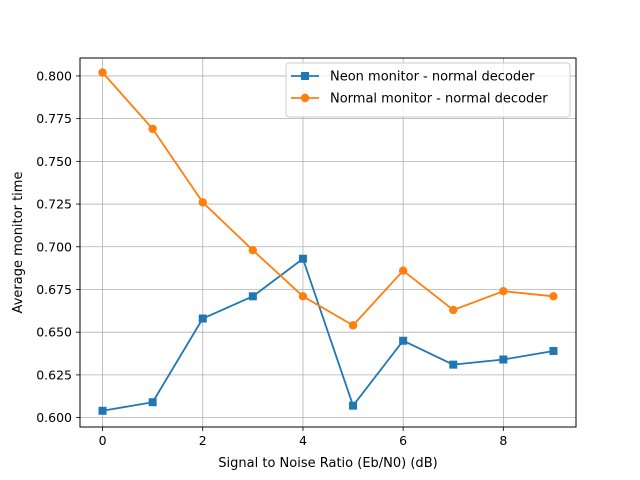 Image resolution: width=640 pixels, height=480 pixels. What do you see at coordinates (54, 289) in the screenshot?
I see `y-tick-label: 0.675` at bounding box center [54, 289].